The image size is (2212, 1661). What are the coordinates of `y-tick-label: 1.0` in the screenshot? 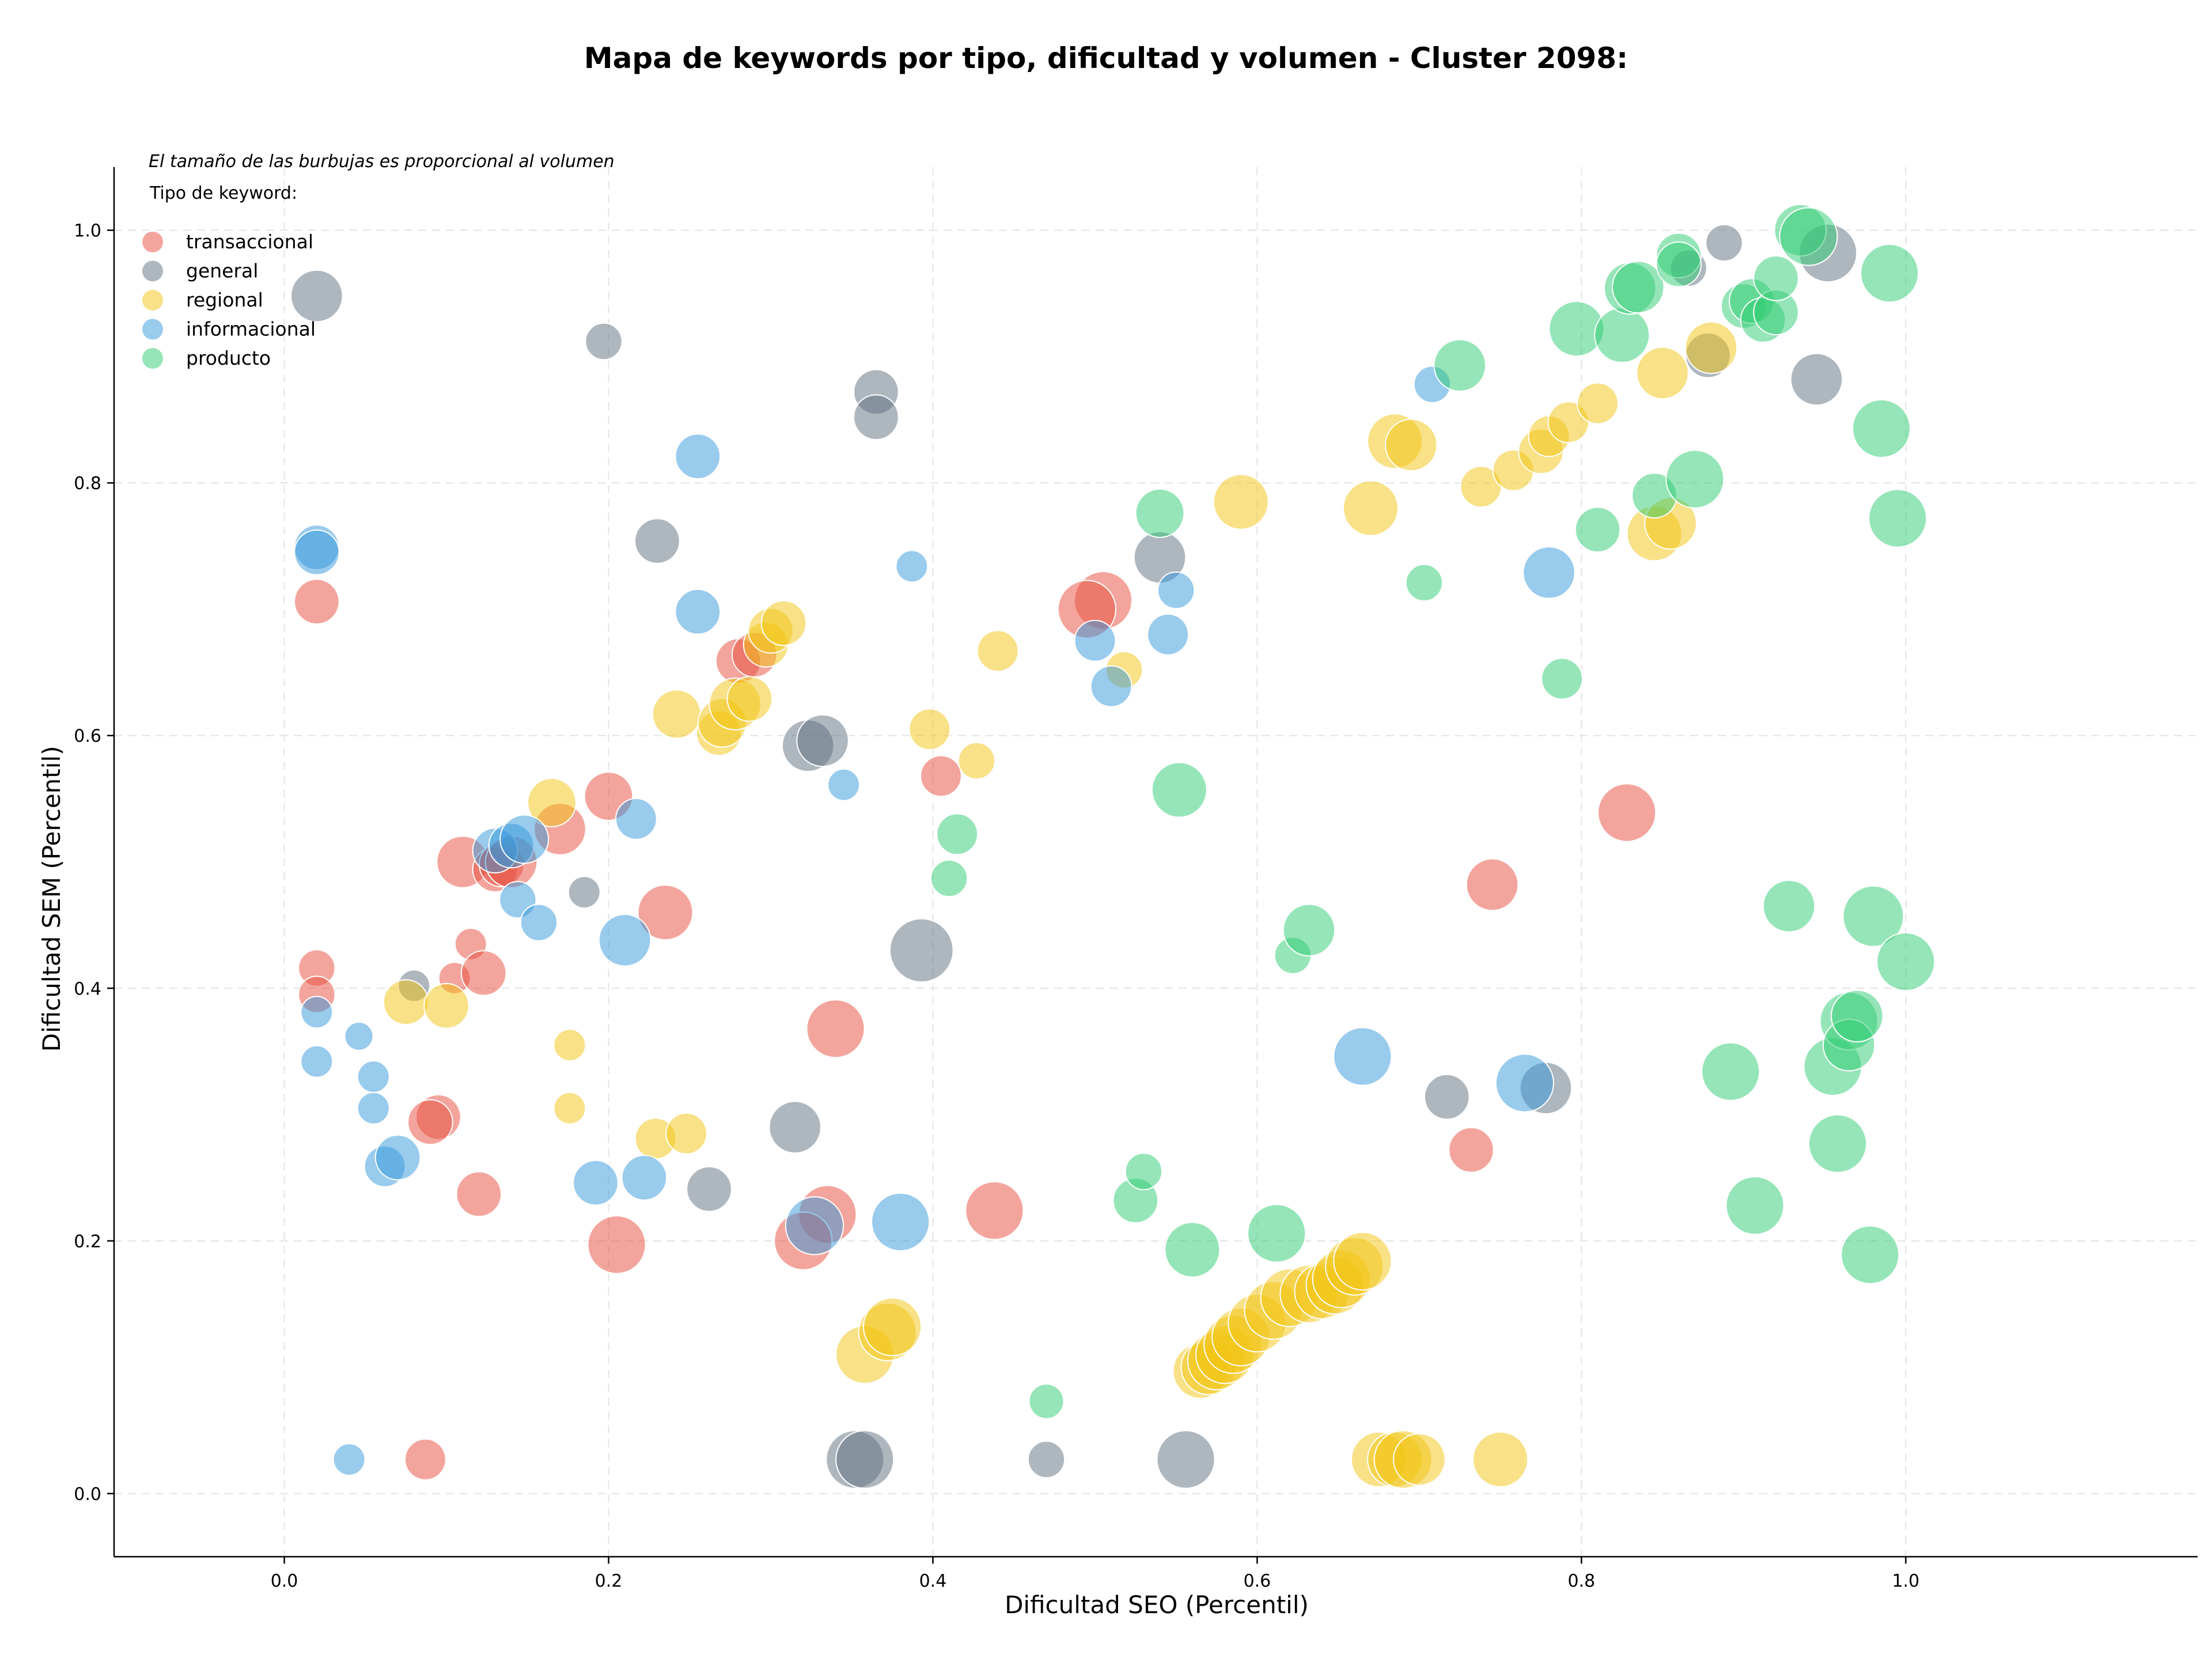 It's located at (87, 231).